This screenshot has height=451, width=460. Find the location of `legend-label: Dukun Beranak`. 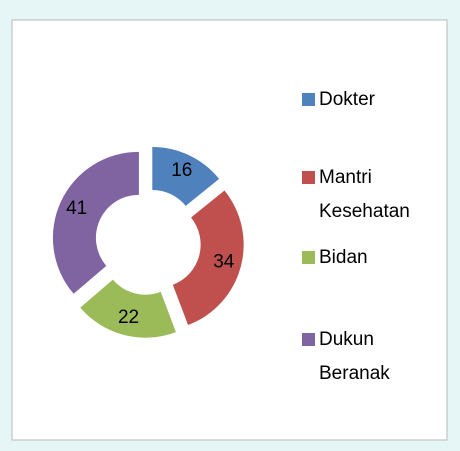

legend-label: Dukun Beranak is located at coordinates (354, 356).